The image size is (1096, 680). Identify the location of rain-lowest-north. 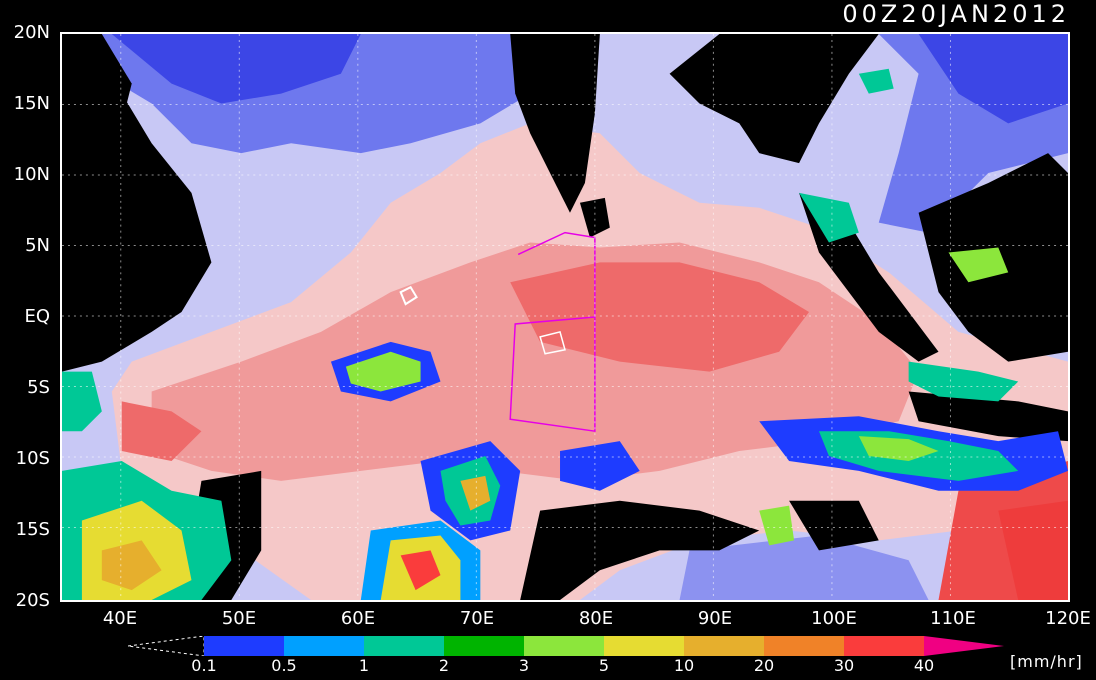
(236, 69).